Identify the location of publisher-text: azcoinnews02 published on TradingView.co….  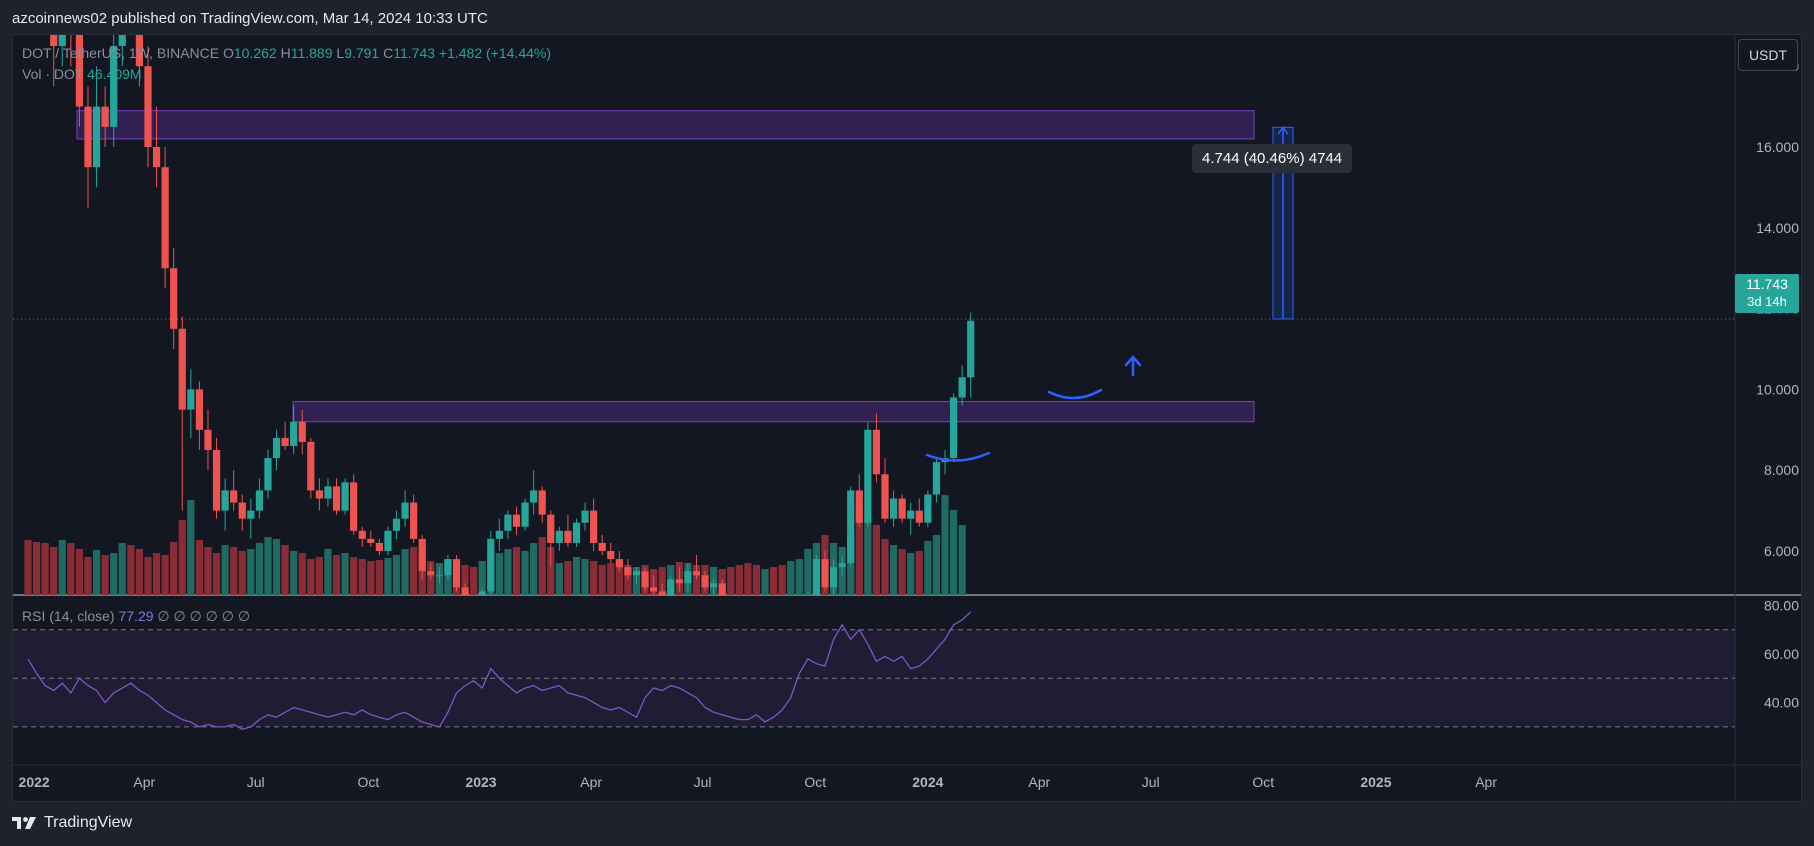
(250, 18).